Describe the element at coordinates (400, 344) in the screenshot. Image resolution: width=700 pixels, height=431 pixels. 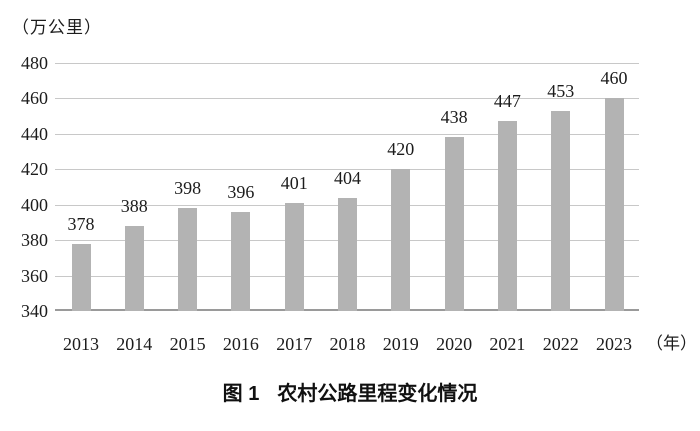
I see `x-tick-label: 2019` at that location.